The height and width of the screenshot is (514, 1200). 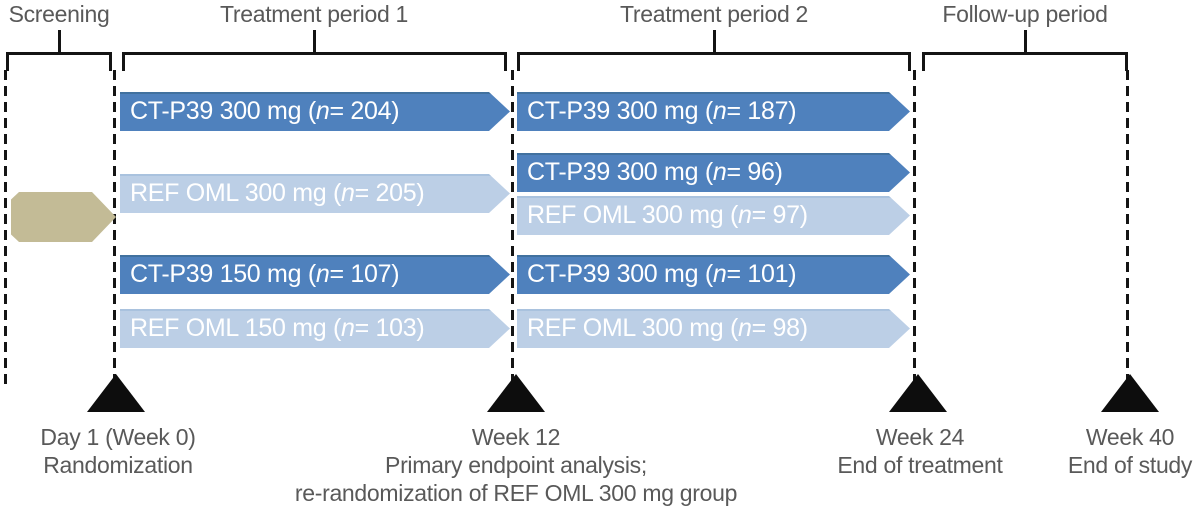 I want to click on screening-arrow, so click(x=63, y=217).